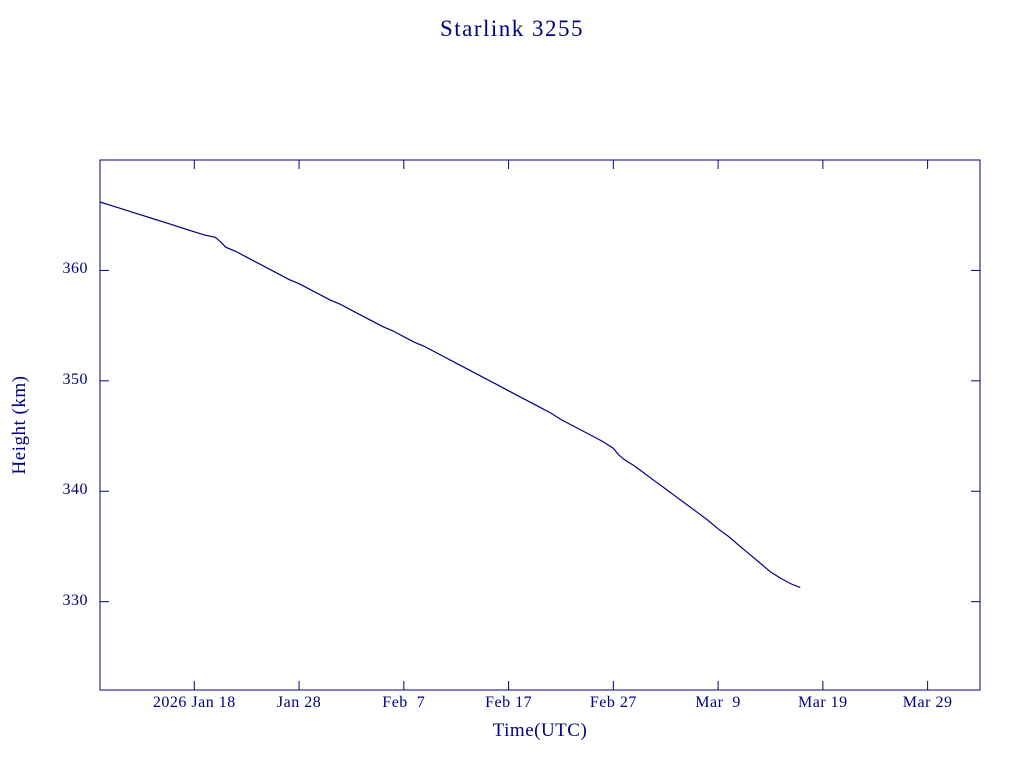 This screenshot has height=768, width=1024. I want to click on chart-title: Starlink 3255, so click(512, 28).